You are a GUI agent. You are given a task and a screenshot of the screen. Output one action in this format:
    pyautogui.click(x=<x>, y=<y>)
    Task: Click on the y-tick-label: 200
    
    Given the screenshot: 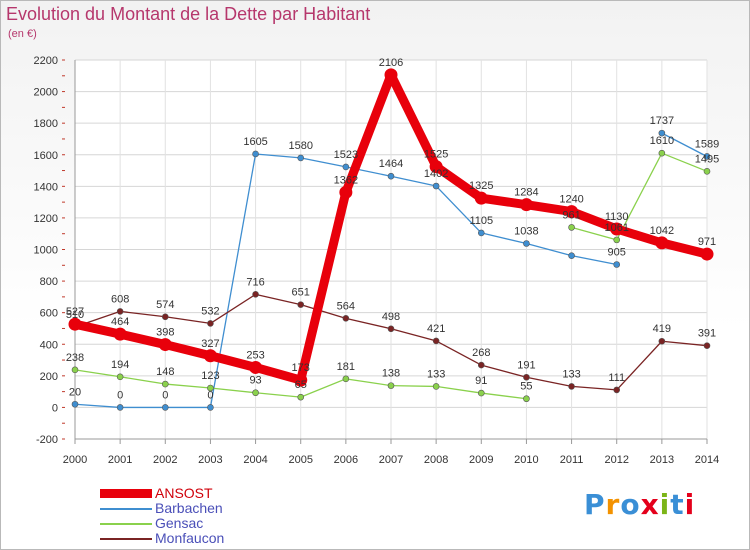 What is the action you would take?
    pyautogui.click(x=49, y=377)
    